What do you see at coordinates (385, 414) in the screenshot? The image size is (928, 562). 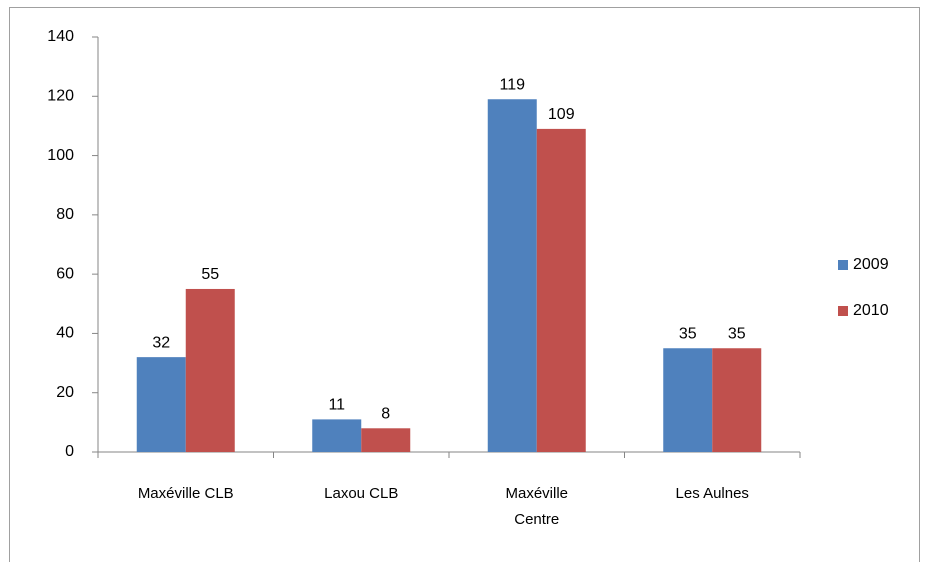 I see `data-label: 8` at bounding box center [385, 414].